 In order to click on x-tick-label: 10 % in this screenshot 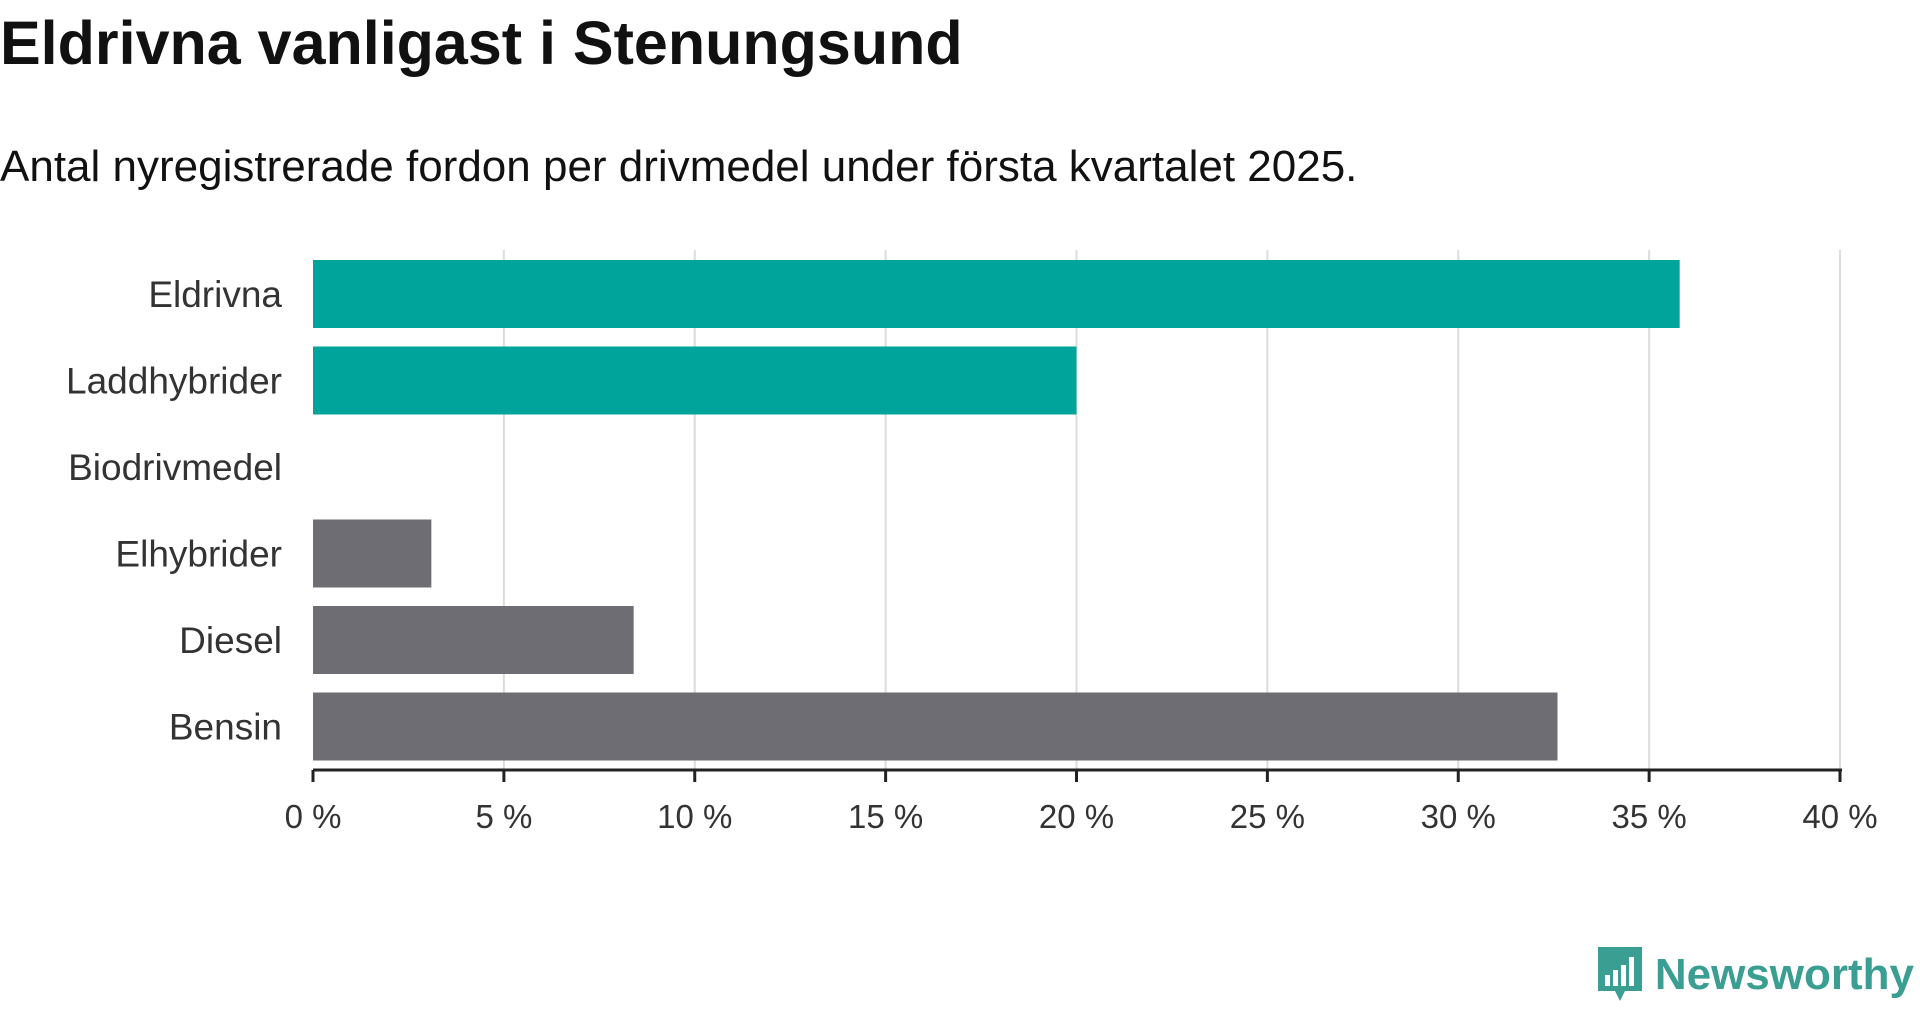, I will do `click(694, 816)`.